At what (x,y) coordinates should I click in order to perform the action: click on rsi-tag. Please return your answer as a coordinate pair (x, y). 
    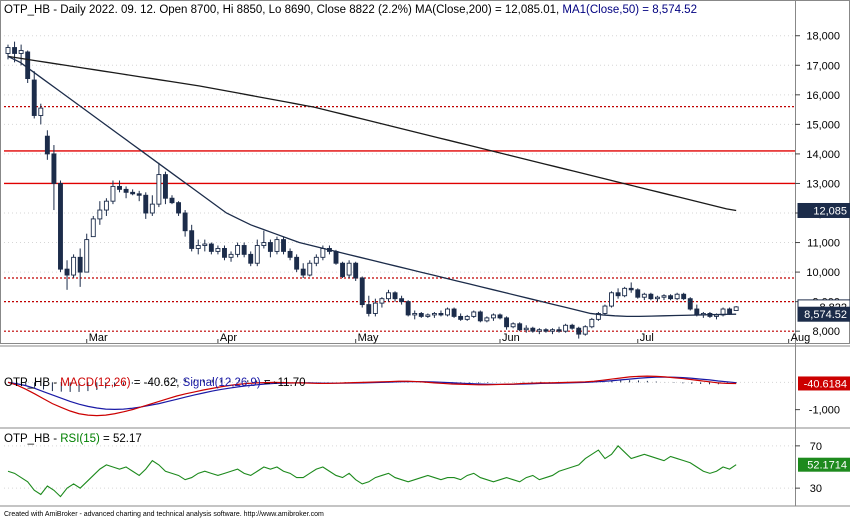
    Looking at the image, I should click on (824, 464).